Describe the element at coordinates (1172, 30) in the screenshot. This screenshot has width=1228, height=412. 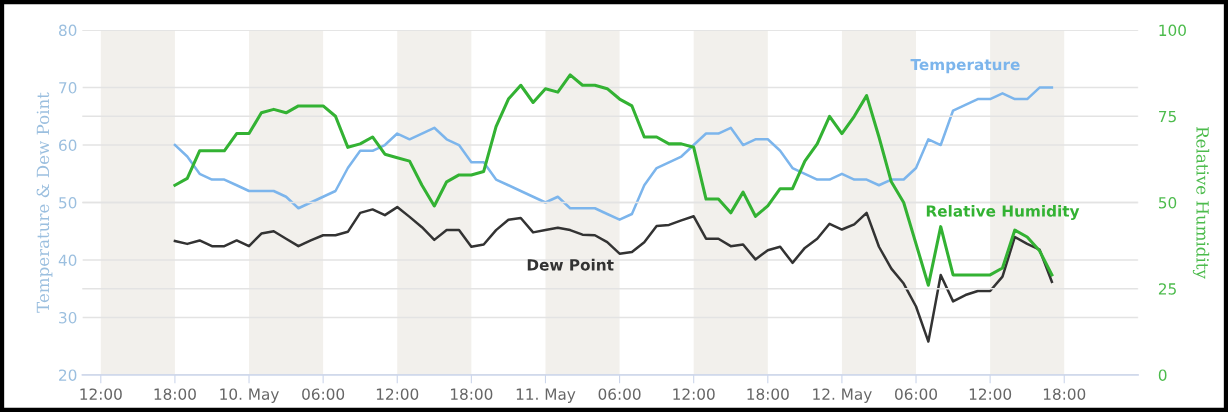
I see `y2-tick-label: 100` at that location.